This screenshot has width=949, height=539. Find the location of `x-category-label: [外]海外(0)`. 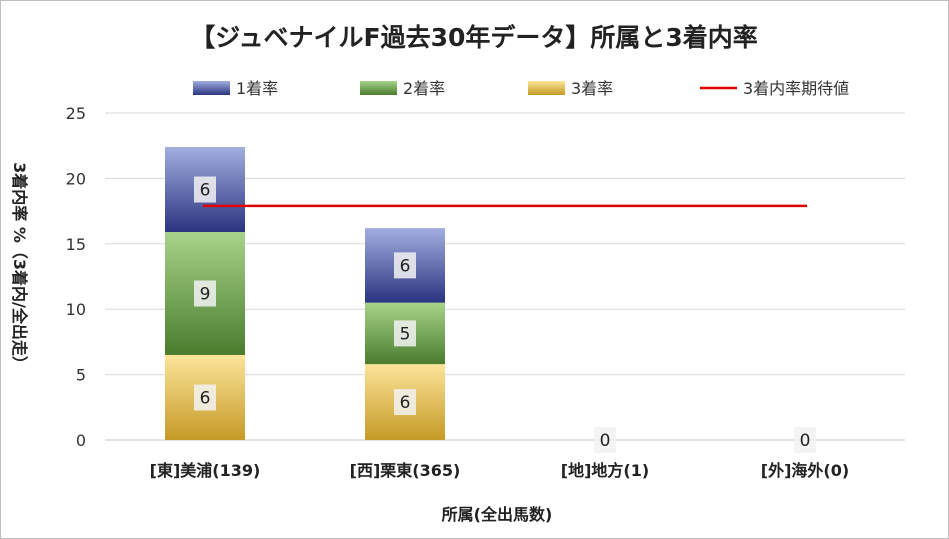

x-category-label: [外]海外(0) is located at coordinates (805, 470).